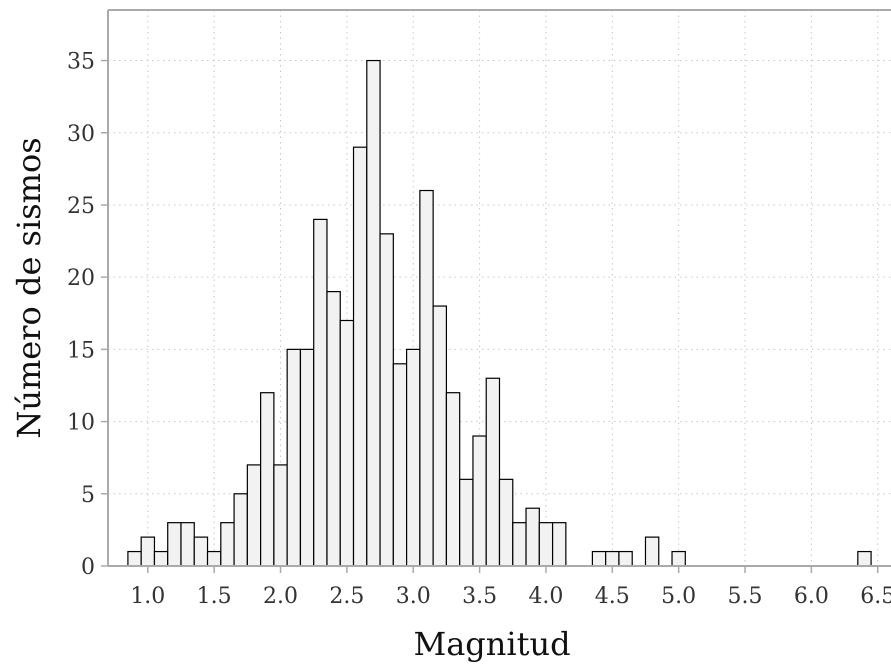 The width and height of the screenshot is (891, 667). I want to click on x-tick-label: 4.0, so click(545, 596).